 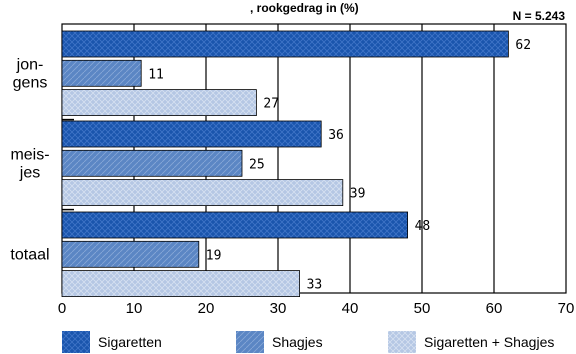 I want to click on legend-label: Sigaretten, so click(x=130, y=342).